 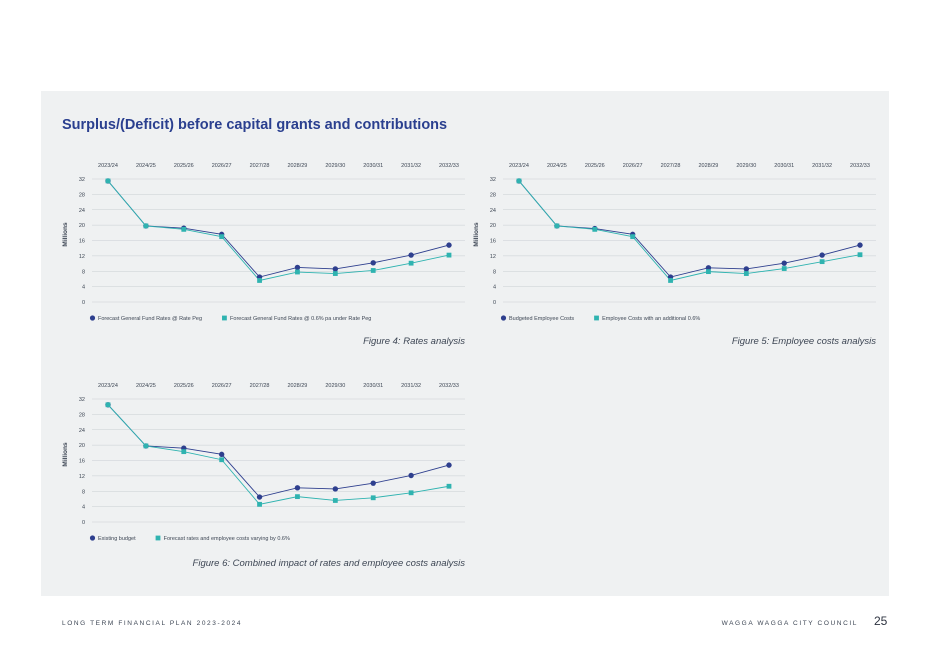 I want to click on page-number: 25, so click(x=881, y=621).